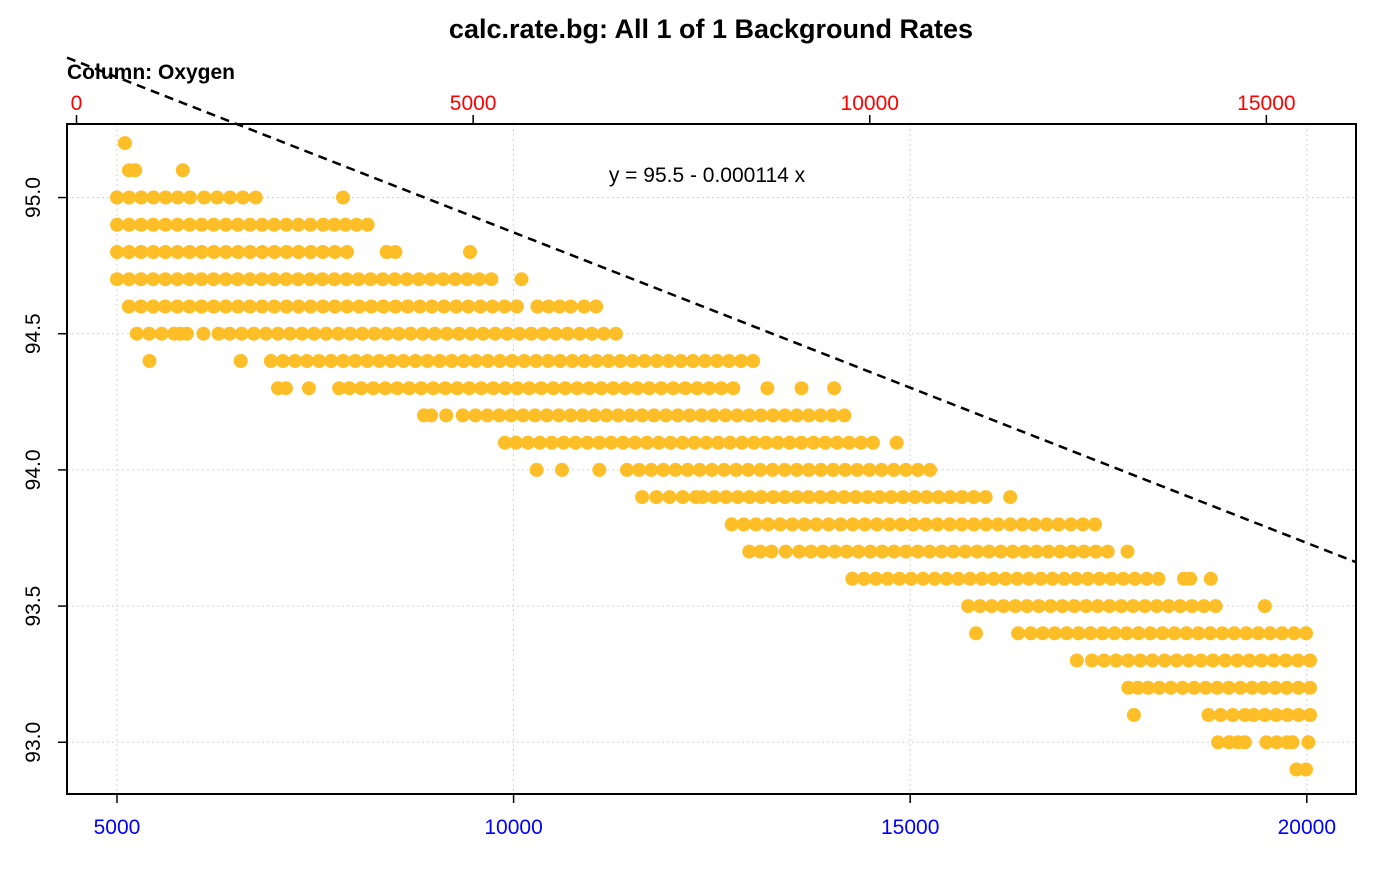 The width and height of the screenshot is (1400, 871). What do you see at coordinates (33, 469) in the screenshot?
I see `y-axis-tick-label: 94.0` at bounding box center [33, 469].